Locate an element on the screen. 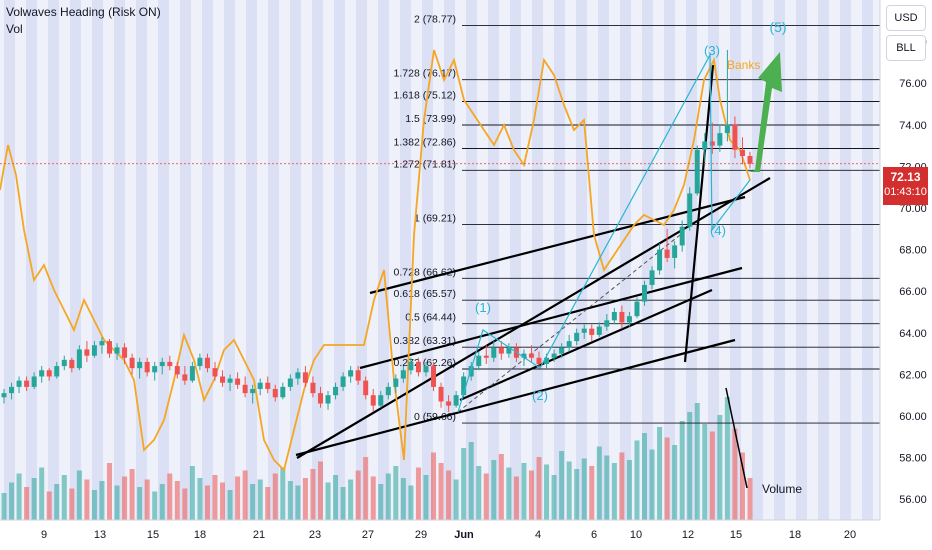 The image size is (932, 550). current-price-tag: 72.13 01:43:10 is located at coordinates (905, 186).